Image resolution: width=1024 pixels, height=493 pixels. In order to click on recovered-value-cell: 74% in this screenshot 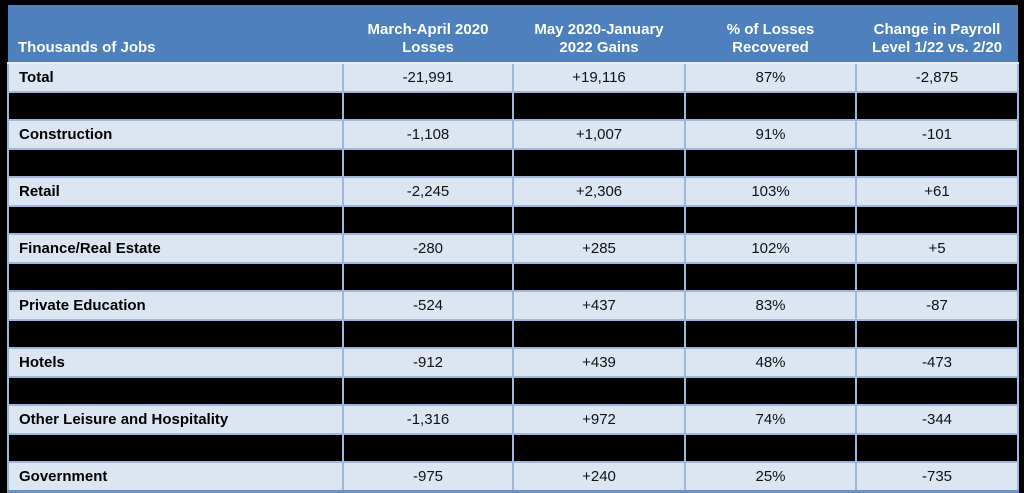, I will do `click(770, 419)`.